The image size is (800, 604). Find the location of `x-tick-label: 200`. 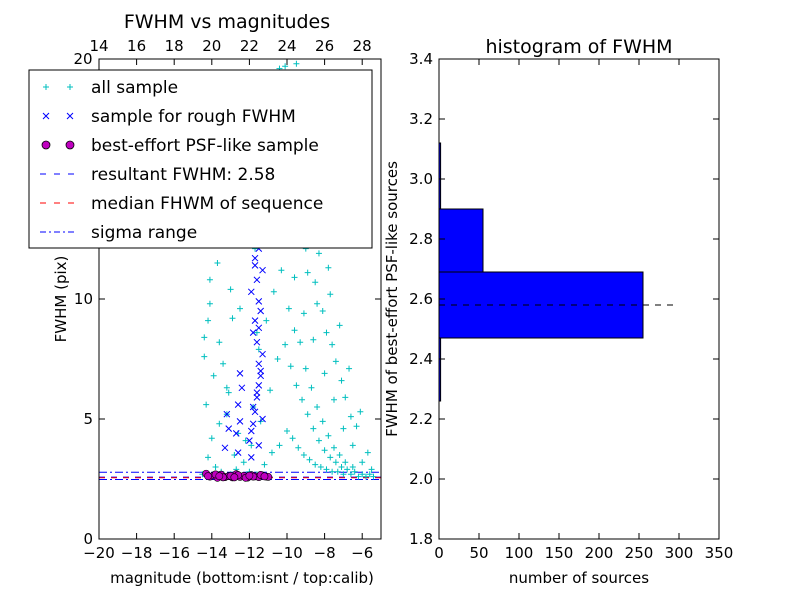

x-tick-label: 200 is located at coordinates (599, 553).